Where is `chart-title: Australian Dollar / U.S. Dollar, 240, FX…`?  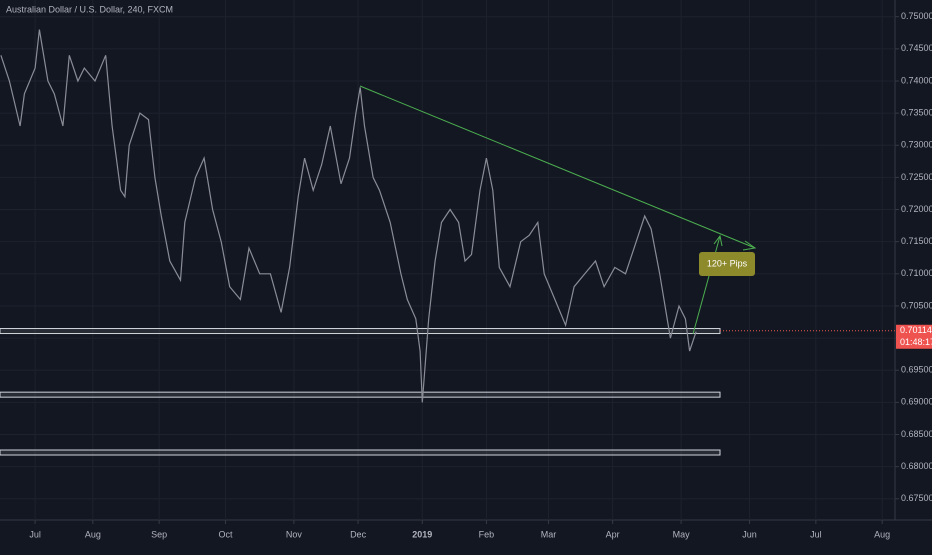
chart-title: Australian Dollar / U.S. Dollar, 240, FX… is located at coordinates (89, 9).